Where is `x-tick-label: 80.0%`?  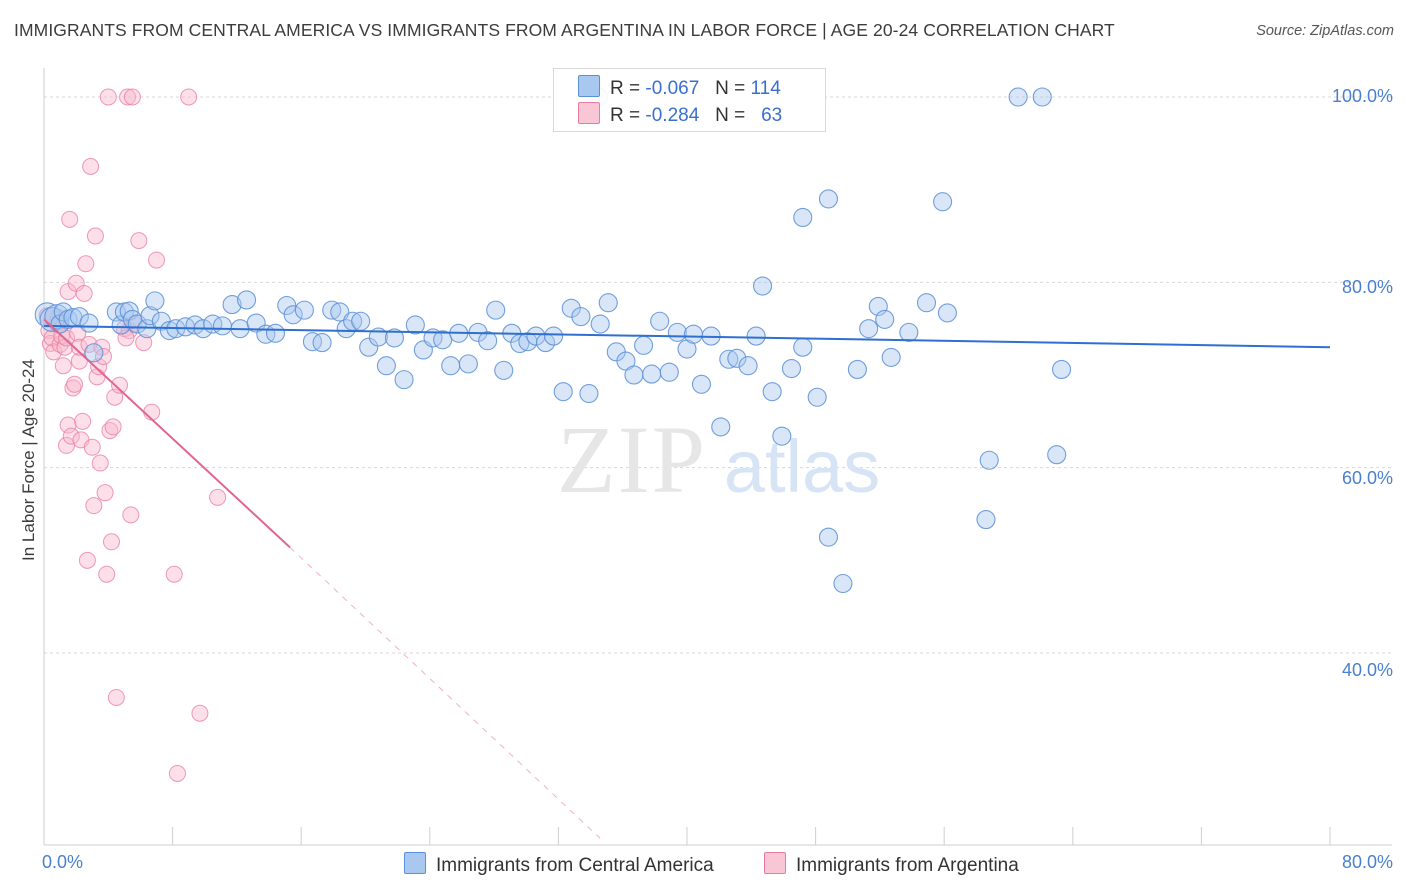
x-tick-label: 80.0% is located at coordinates (1367, 862).